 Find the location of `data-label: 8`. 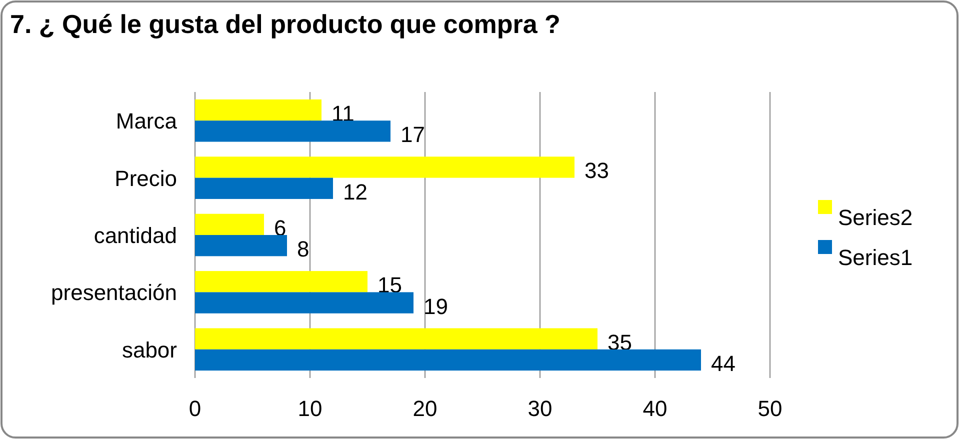

data-label: 8 is located at coordinates (303, 249).